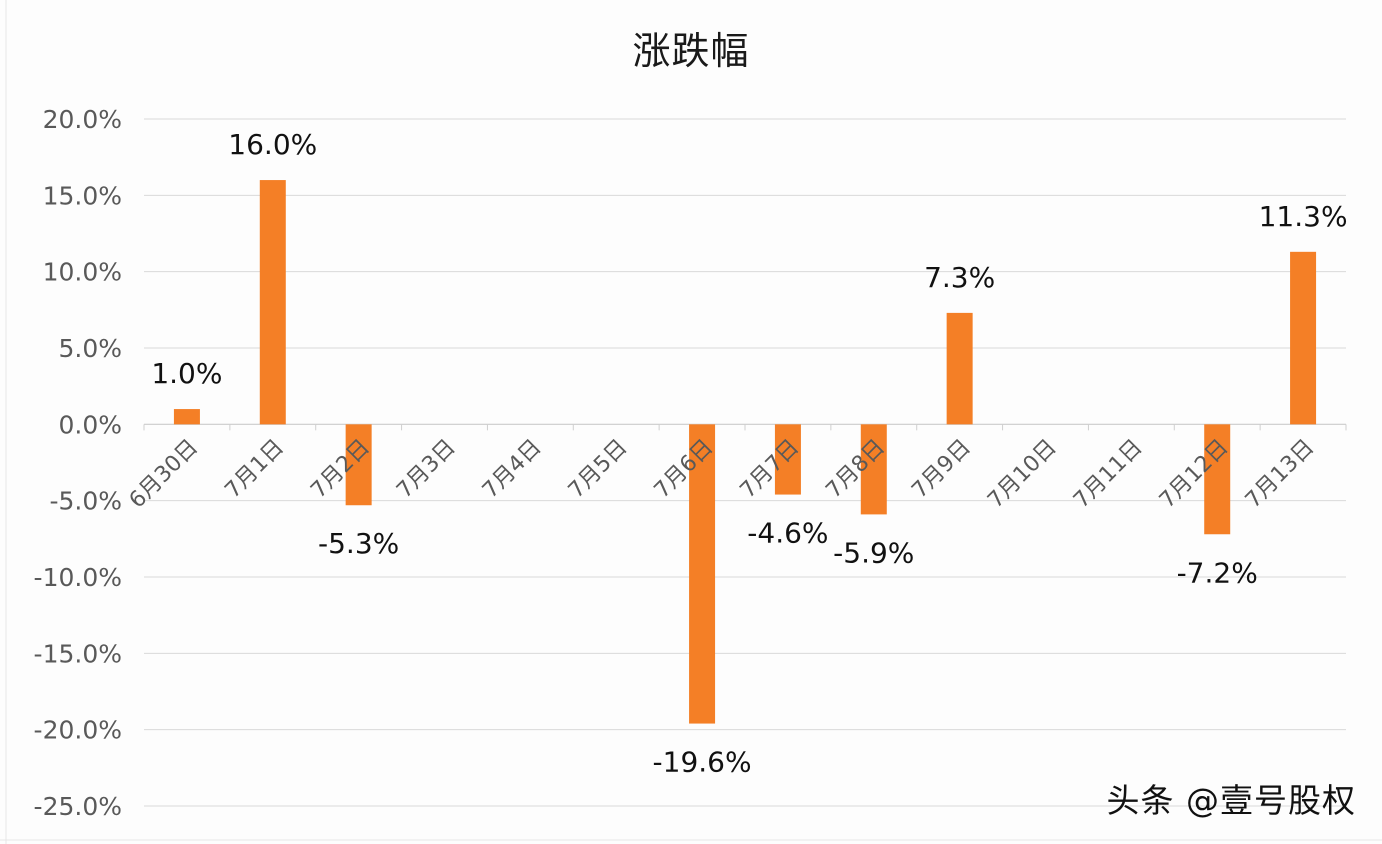 The height and width of the screenshot is (844, 1382). What do you see at coordinates (358, 543) in the screenshot?
I see `data-label: -5.3%` at bounding box center [358, 543].